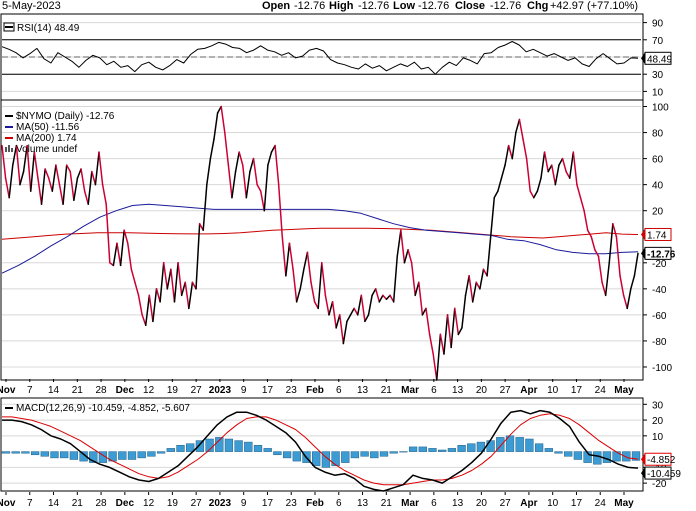 This screenshot has height=511, width=696. Describe the element at coordinates (659, 290) in the screenshot. I see `price-y-tick-label: -40` at that location.